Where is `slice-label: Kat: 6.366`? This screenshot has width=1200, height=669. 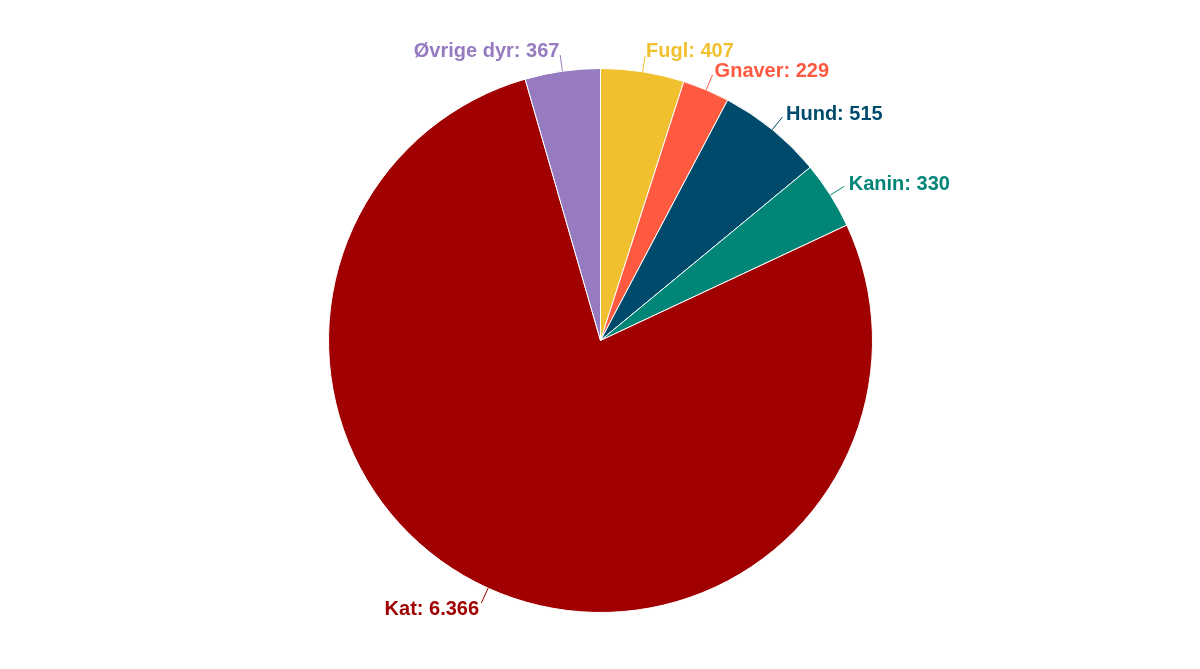 slice-label: Kat: 6.366 is located at coordinates (432, 608).